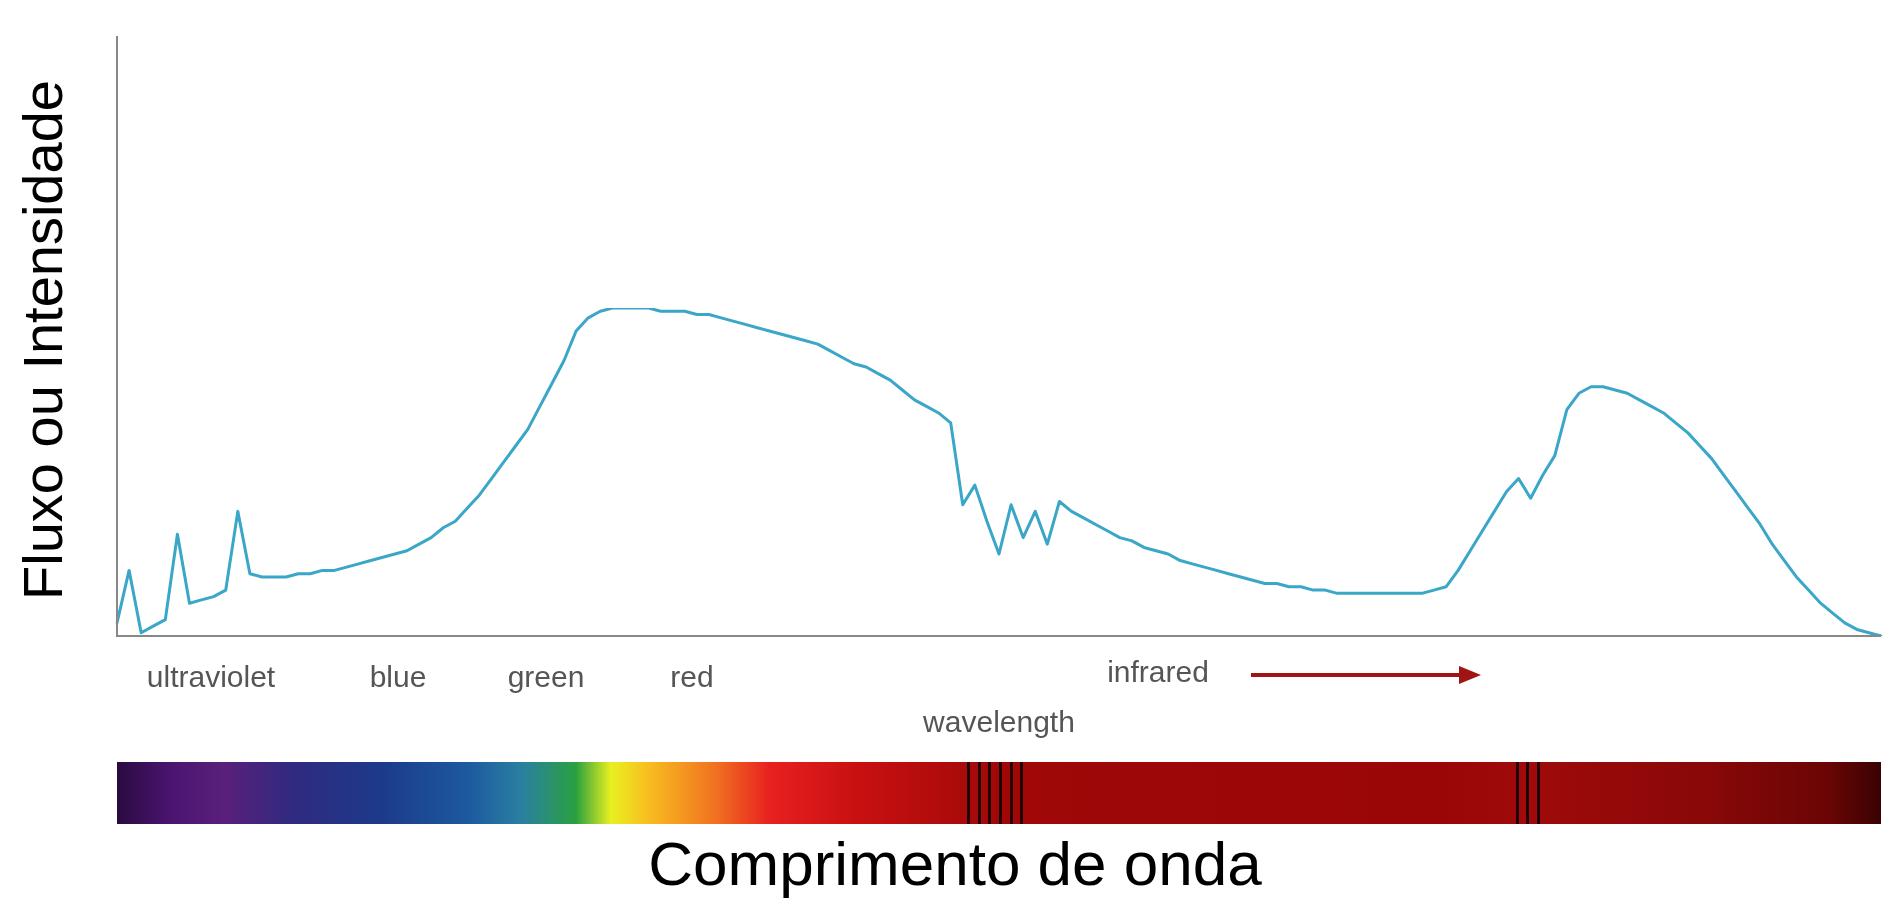 This screenshot has height=903, width=1891. I want to click on text: infrared, so click(1158, 672).